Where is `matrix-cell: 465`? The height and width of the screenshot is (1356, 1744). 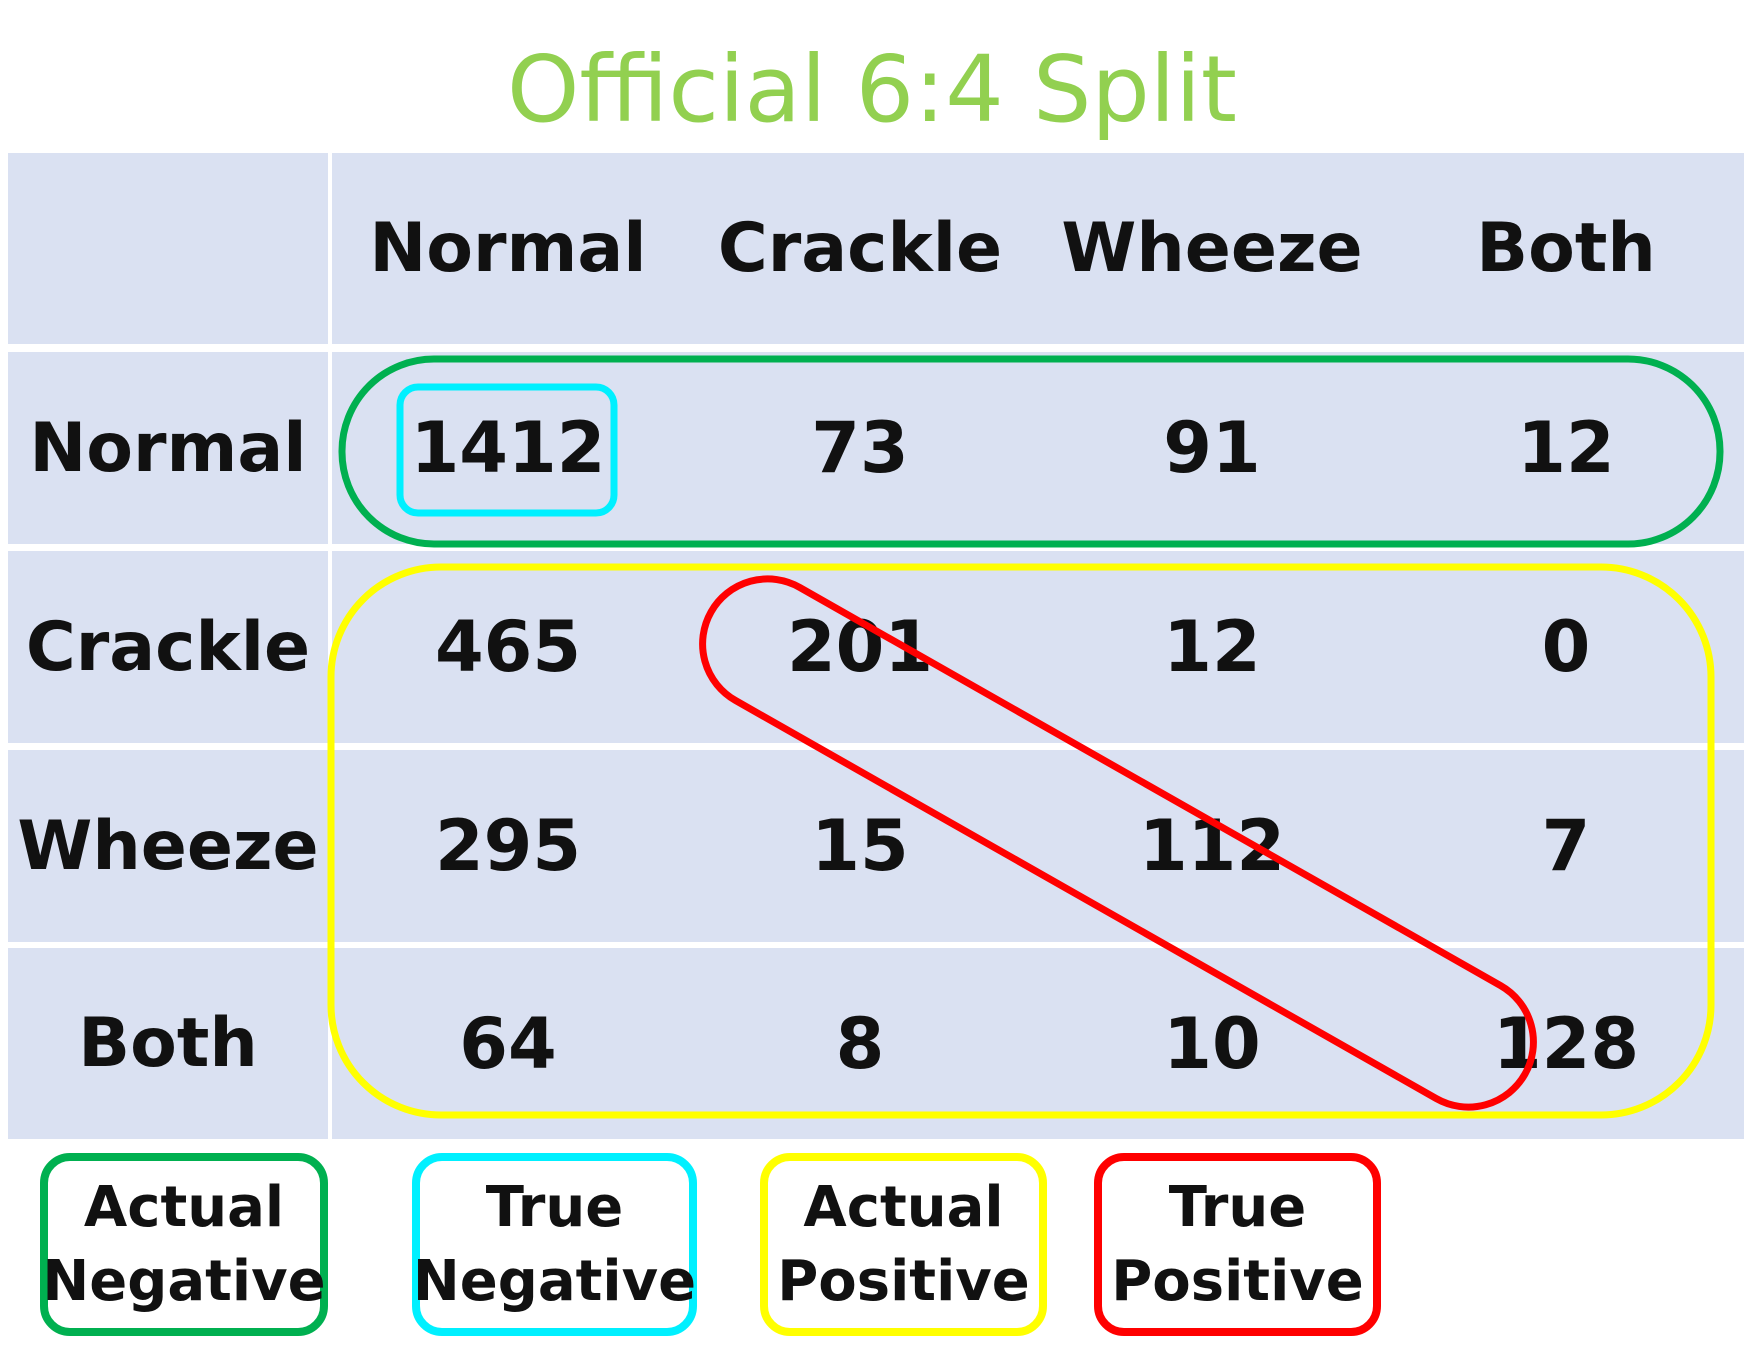
matrix-cell: 465 is located at coordinates (508, 647).